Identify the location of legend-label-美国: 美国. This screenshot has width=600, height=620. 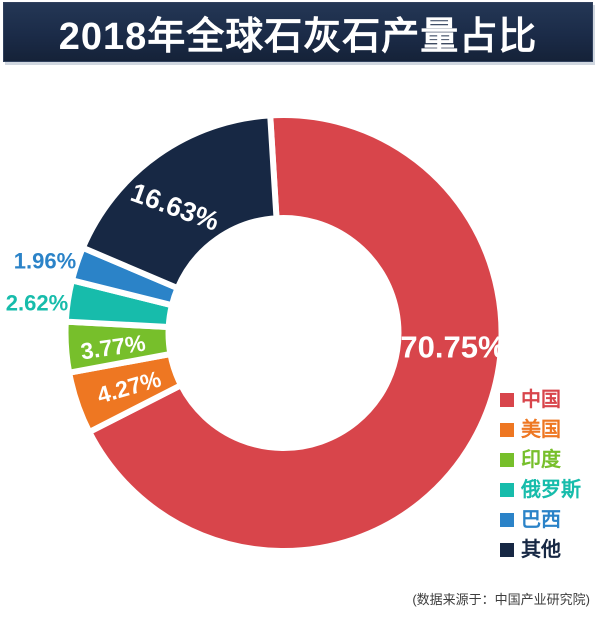
(541, 429).